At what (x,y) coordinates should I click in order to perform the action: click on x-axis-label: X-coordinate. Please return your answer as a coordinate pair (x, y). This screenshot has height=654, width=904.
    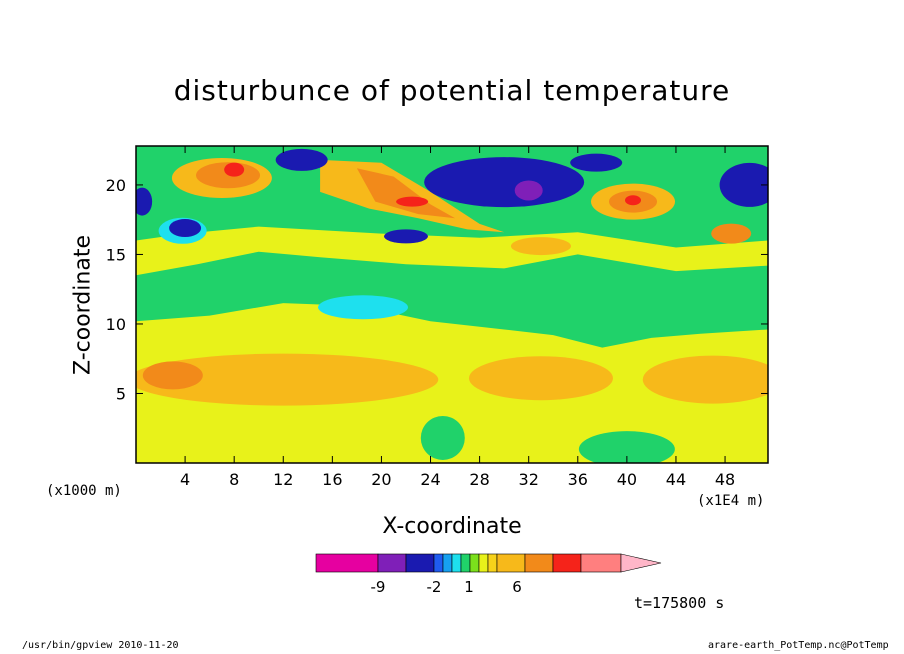
    Looking at the image, I should click on (452, 526).